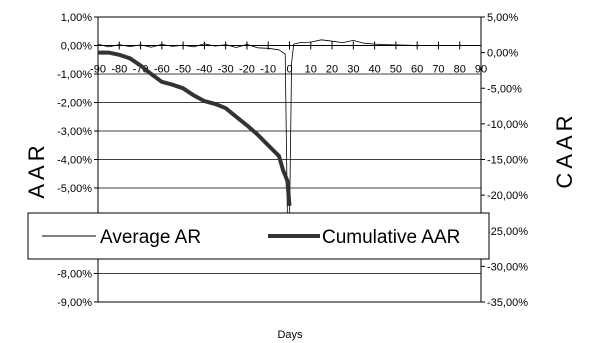  I want to click on legend-box, so click(258, 236).